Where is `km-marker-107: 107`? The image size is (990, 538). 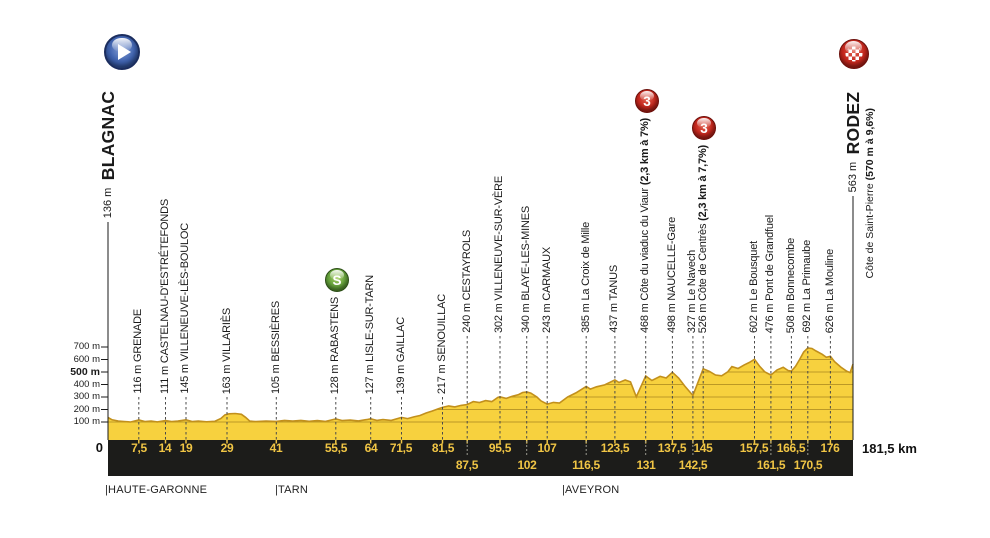
km-marker-107: 107 is located at coordinates (547, 448).